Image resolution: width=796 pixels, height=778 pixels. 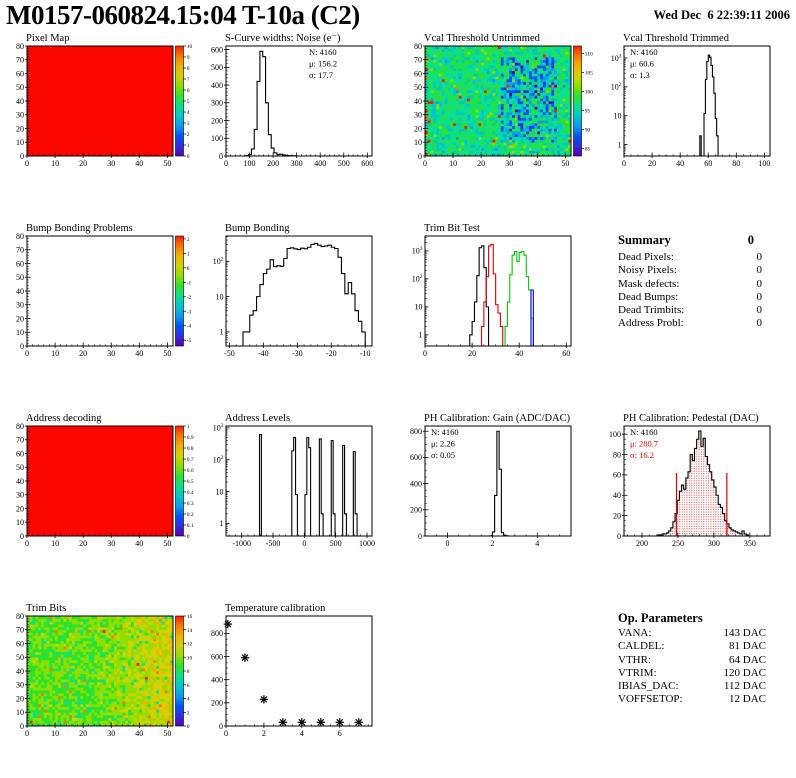 I want to click on svg-text: σ: 16.2, so click(x=642, y=455).